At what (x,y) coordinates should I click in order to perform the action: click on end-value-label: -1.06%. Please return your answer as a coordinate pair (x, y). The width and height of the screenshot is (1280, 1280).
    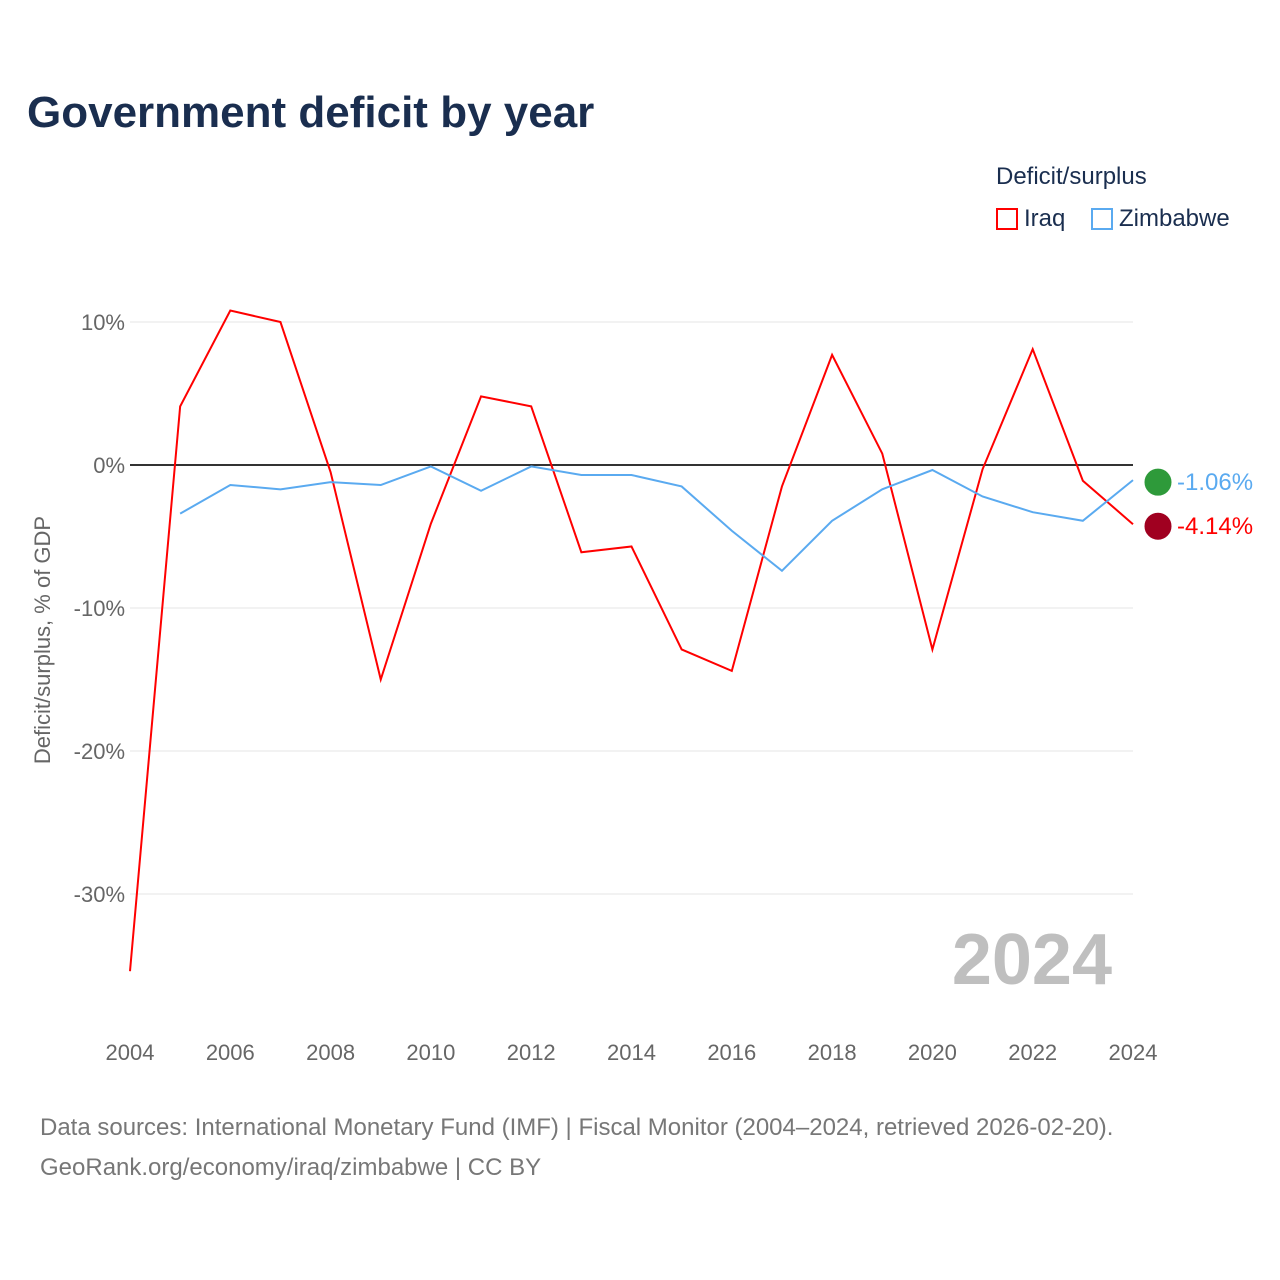
    Looking at the image, I should click on (1215, 482).